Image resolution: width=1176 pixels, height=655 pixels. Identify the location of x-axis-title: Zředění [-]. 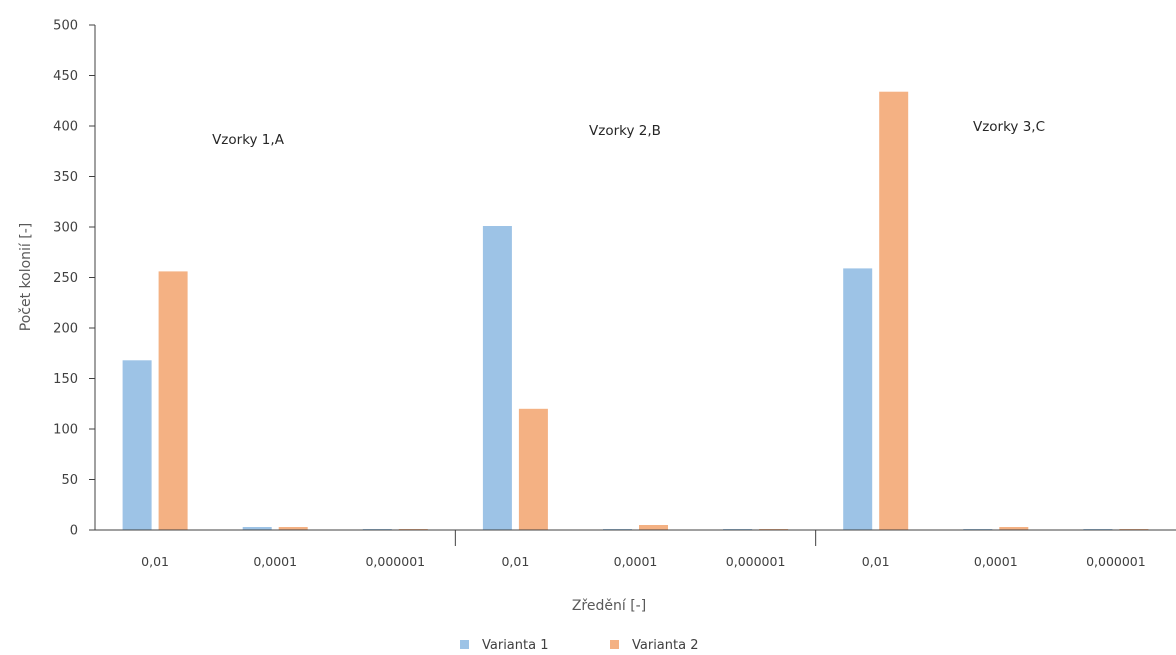
(609, 606).